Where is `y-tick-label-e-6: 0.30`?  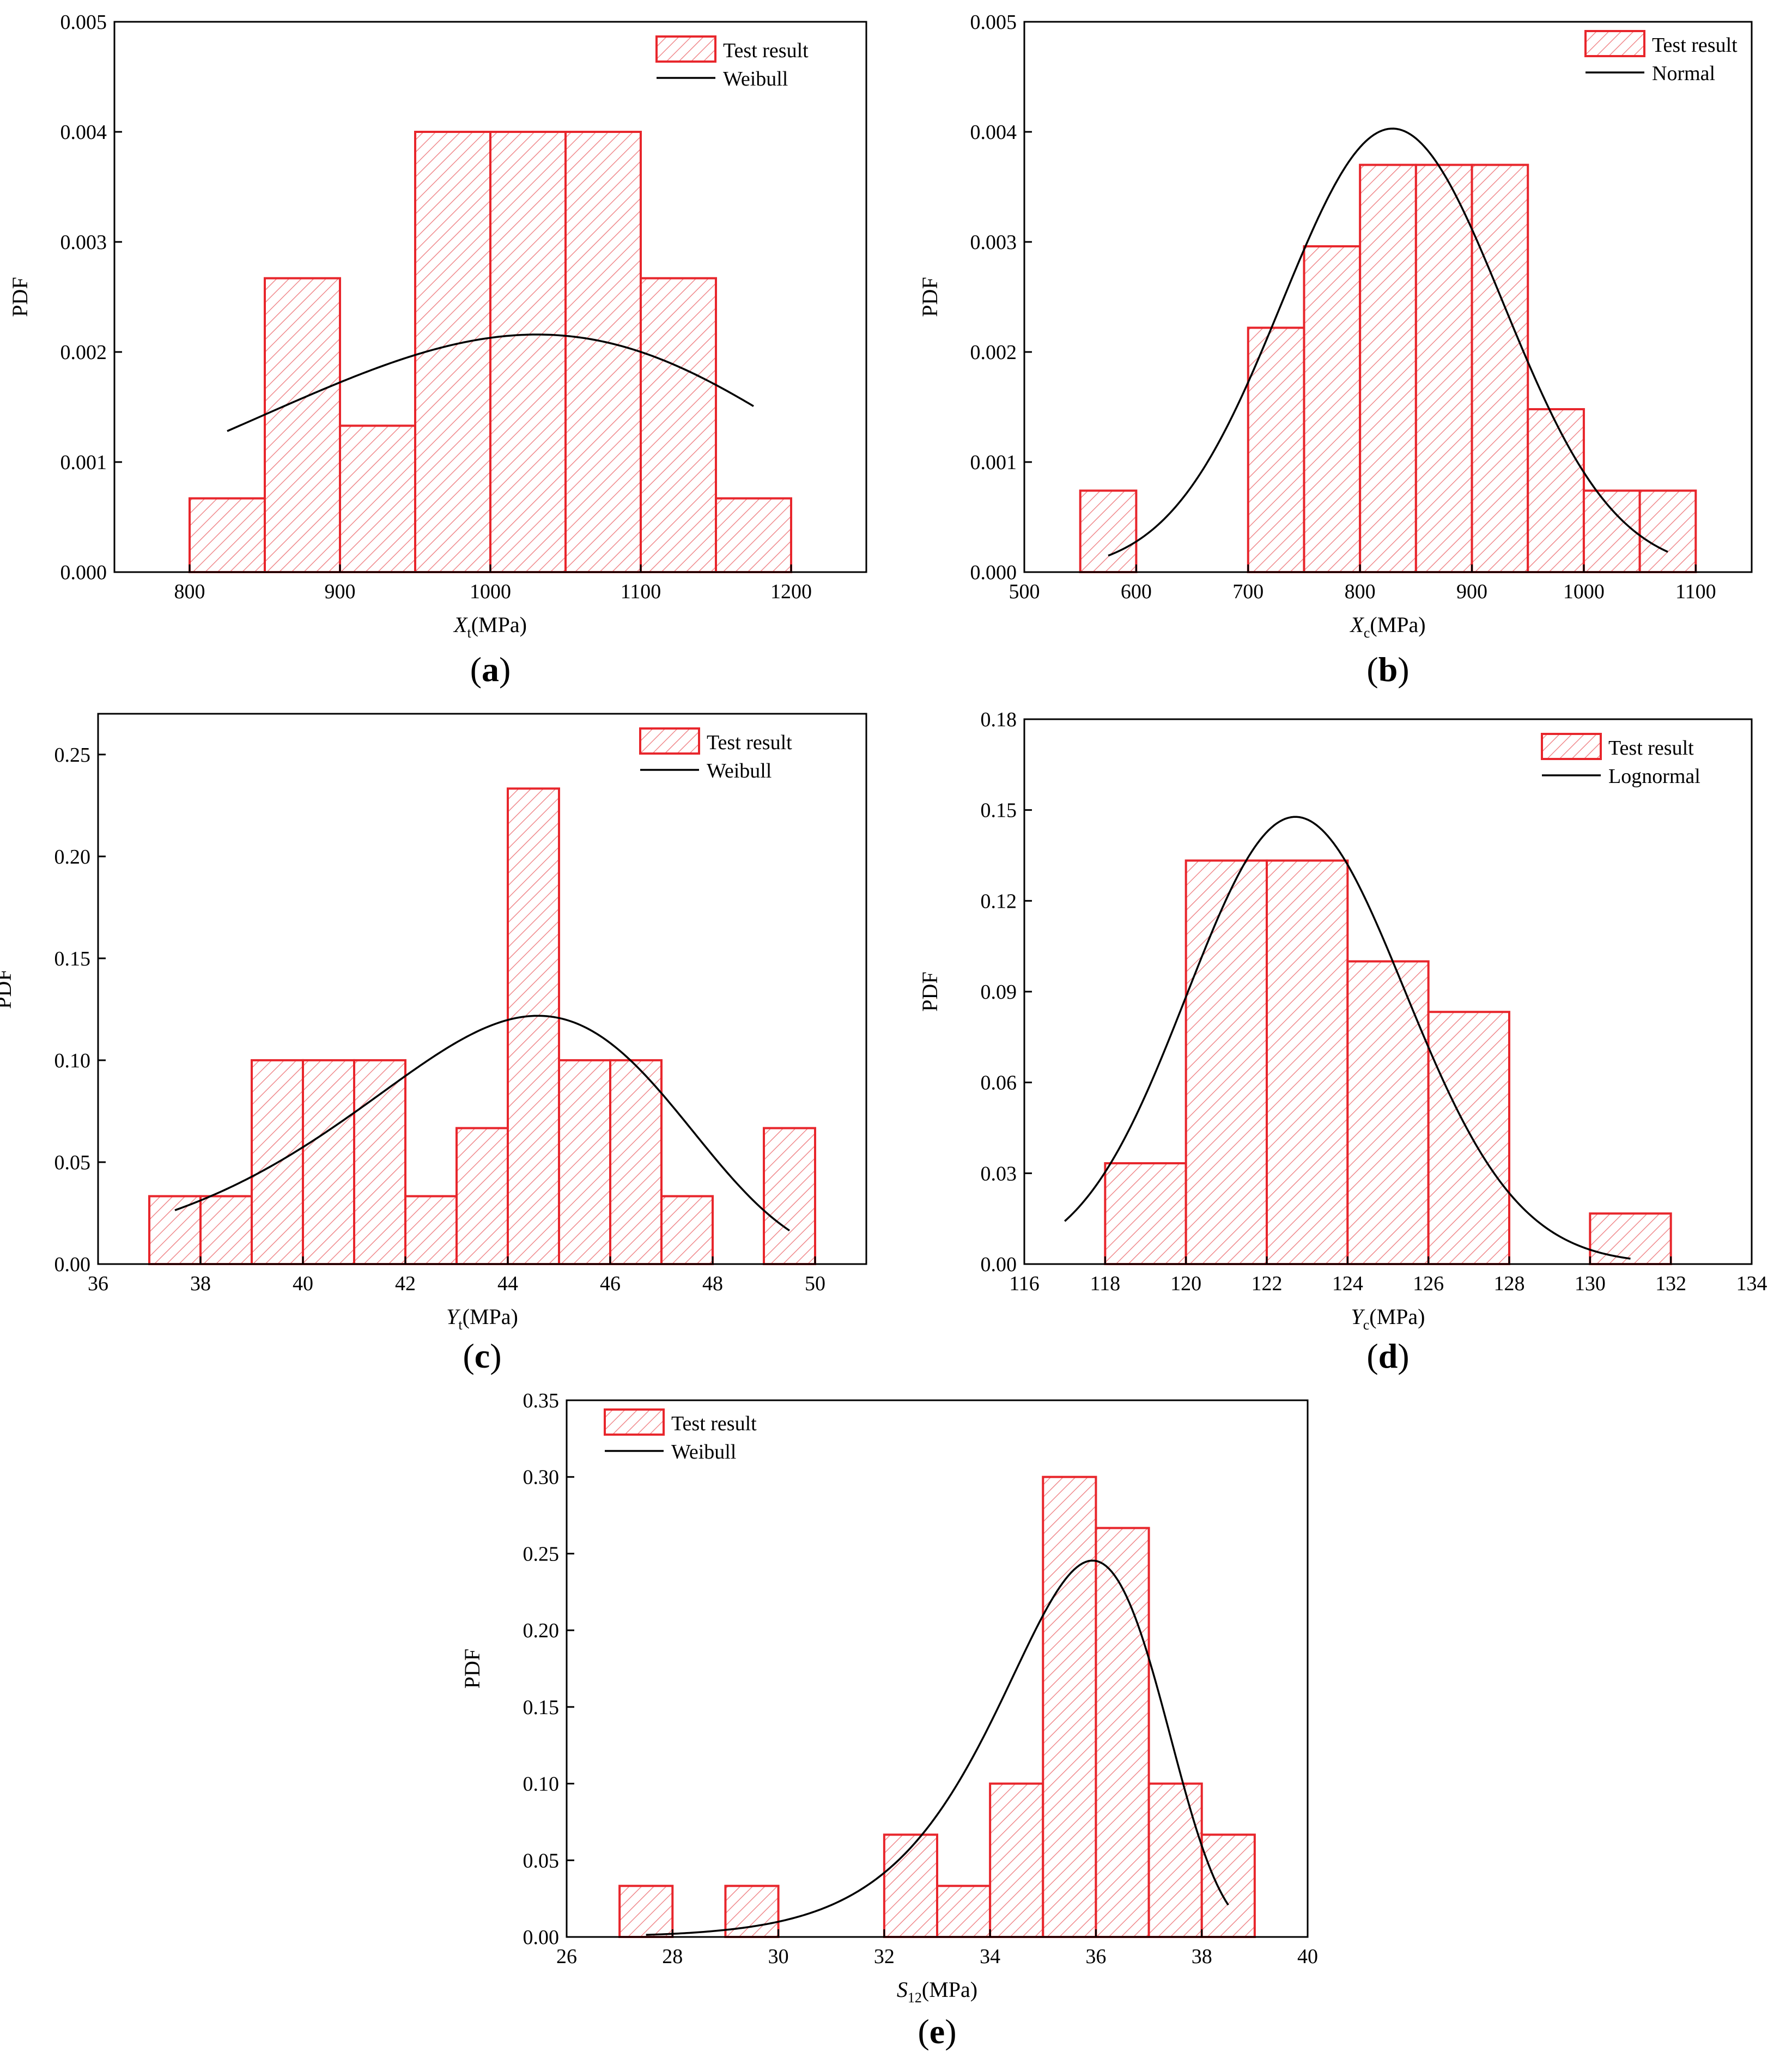
y-tick-label-e-6: 0.30 is located at coordinates (541, 1477).